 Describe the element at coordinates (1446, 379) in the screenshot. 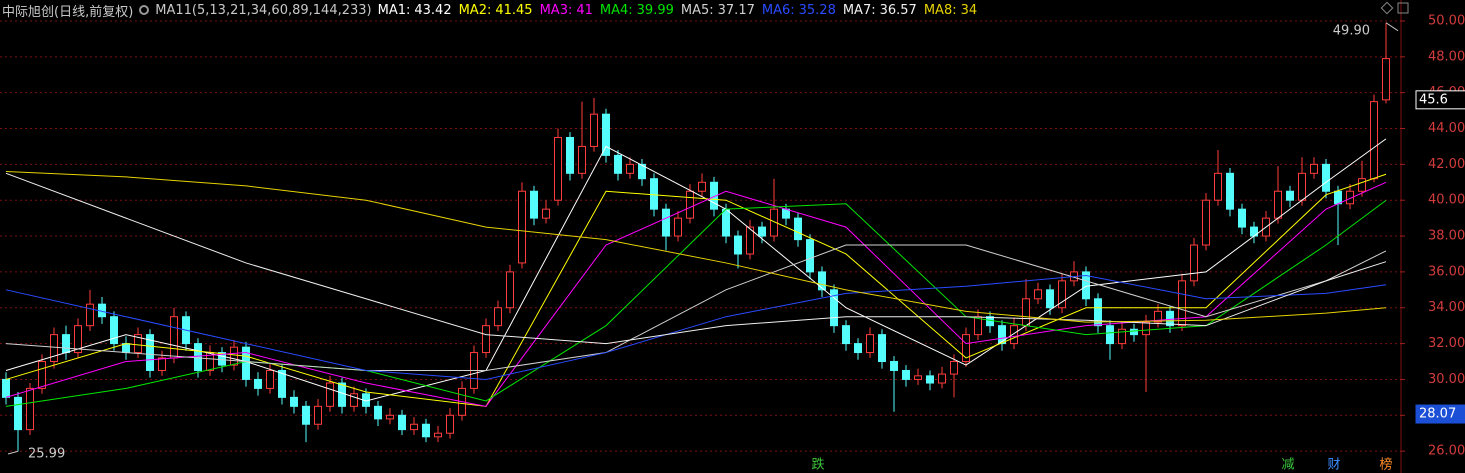

I see `y-tick-label: 30.00` at that location.